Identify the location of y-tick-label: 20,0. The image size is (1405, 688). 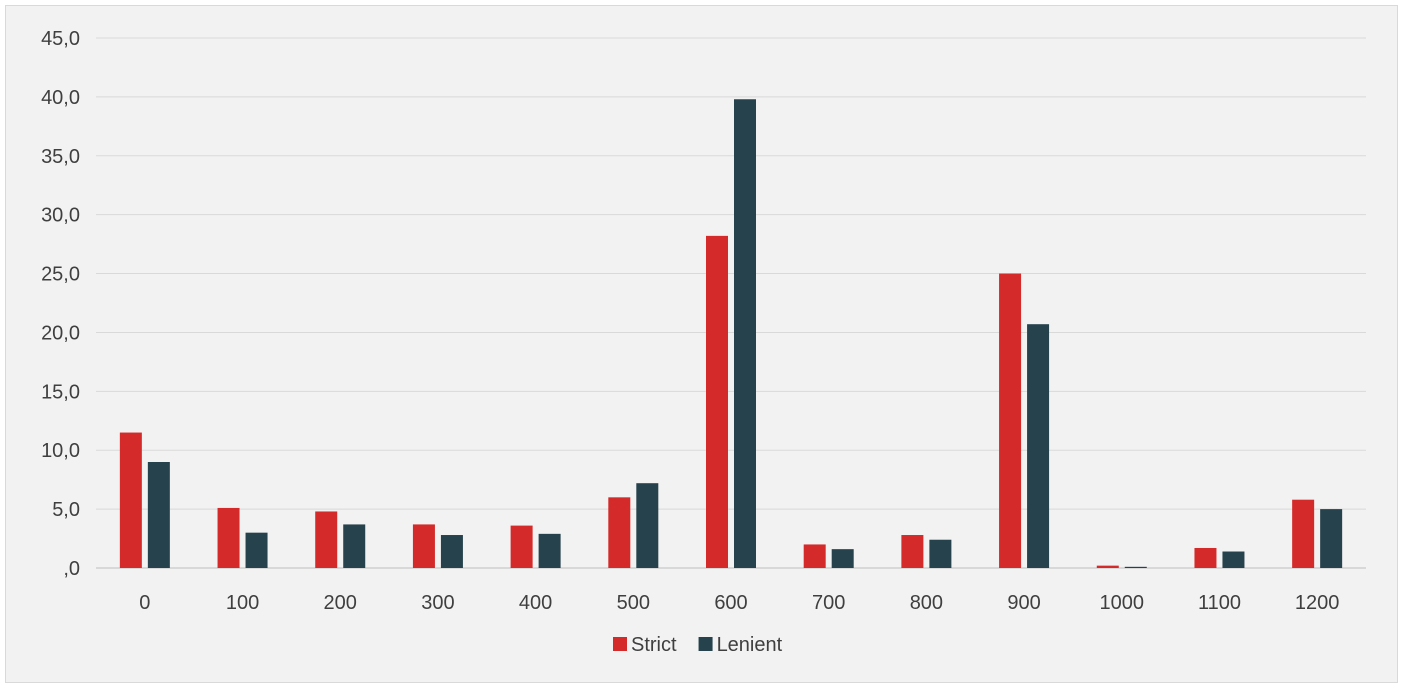
(60, 333).